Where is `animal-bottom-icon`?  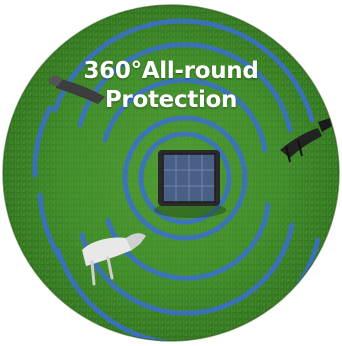 animal-bottom-icon is located at coordinates (114, 259).